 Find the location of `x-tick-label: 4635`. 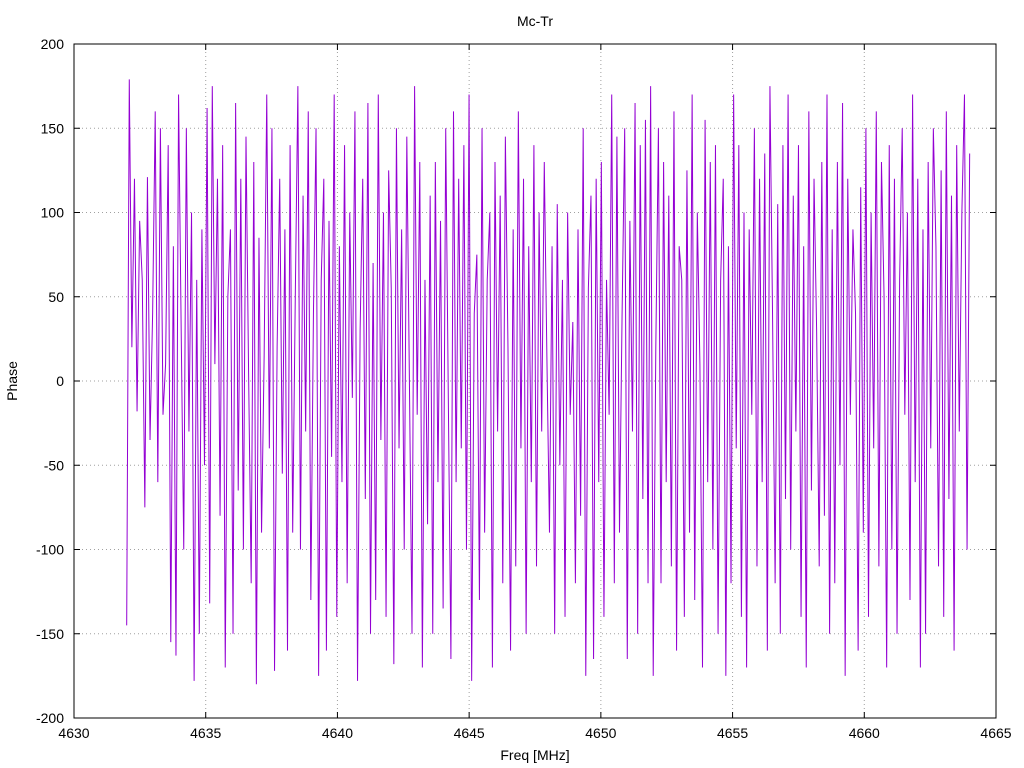

x-tick-label: 4635 is located at coordinates (205, 733).